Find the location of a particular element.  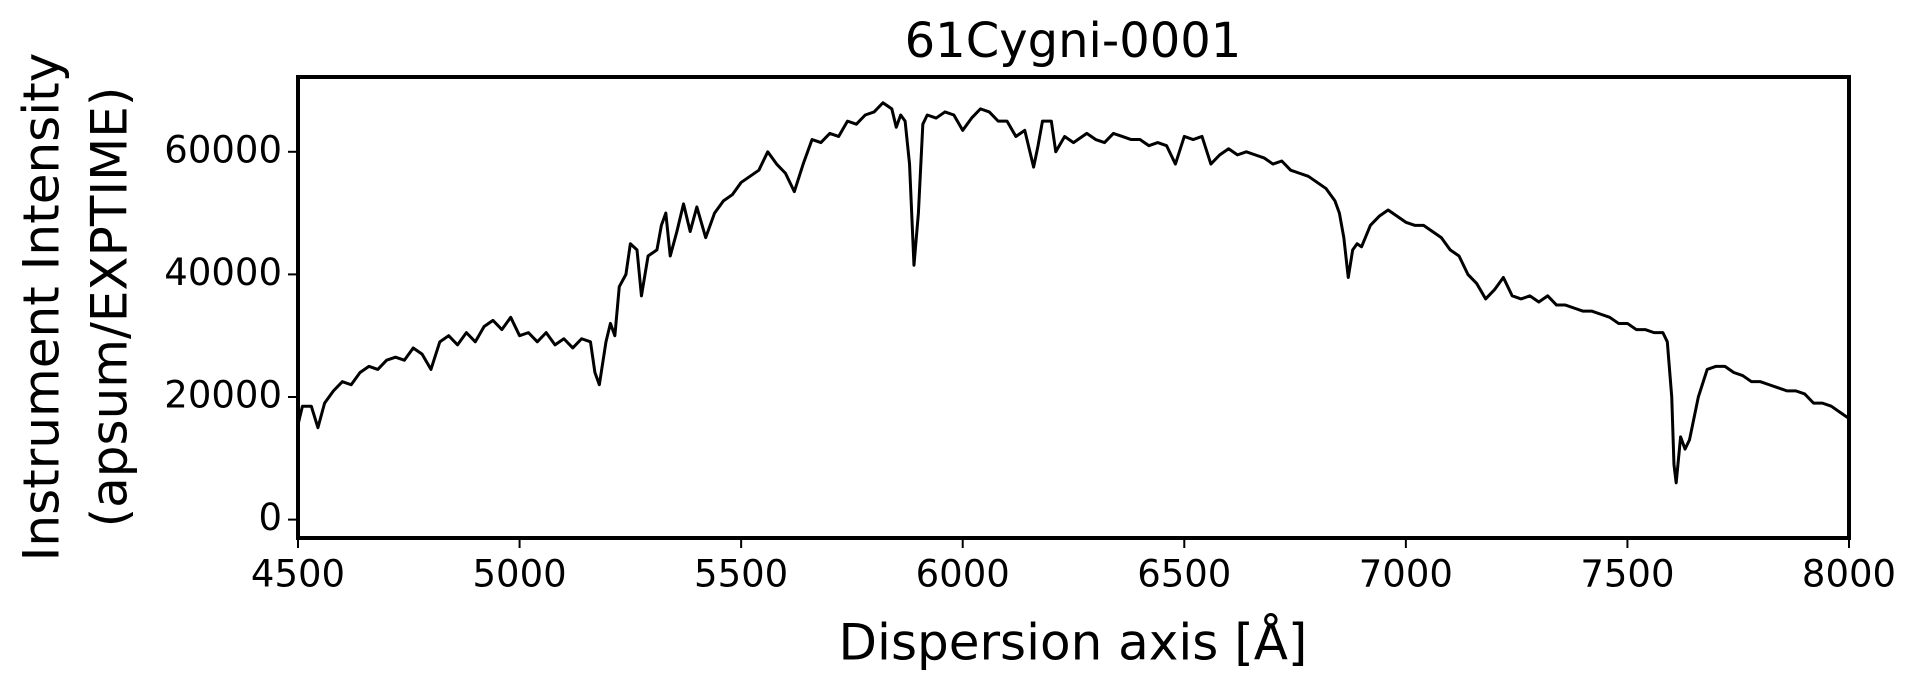

y-axis-label: Instrument Intensity is located at coordinates (42, 307).